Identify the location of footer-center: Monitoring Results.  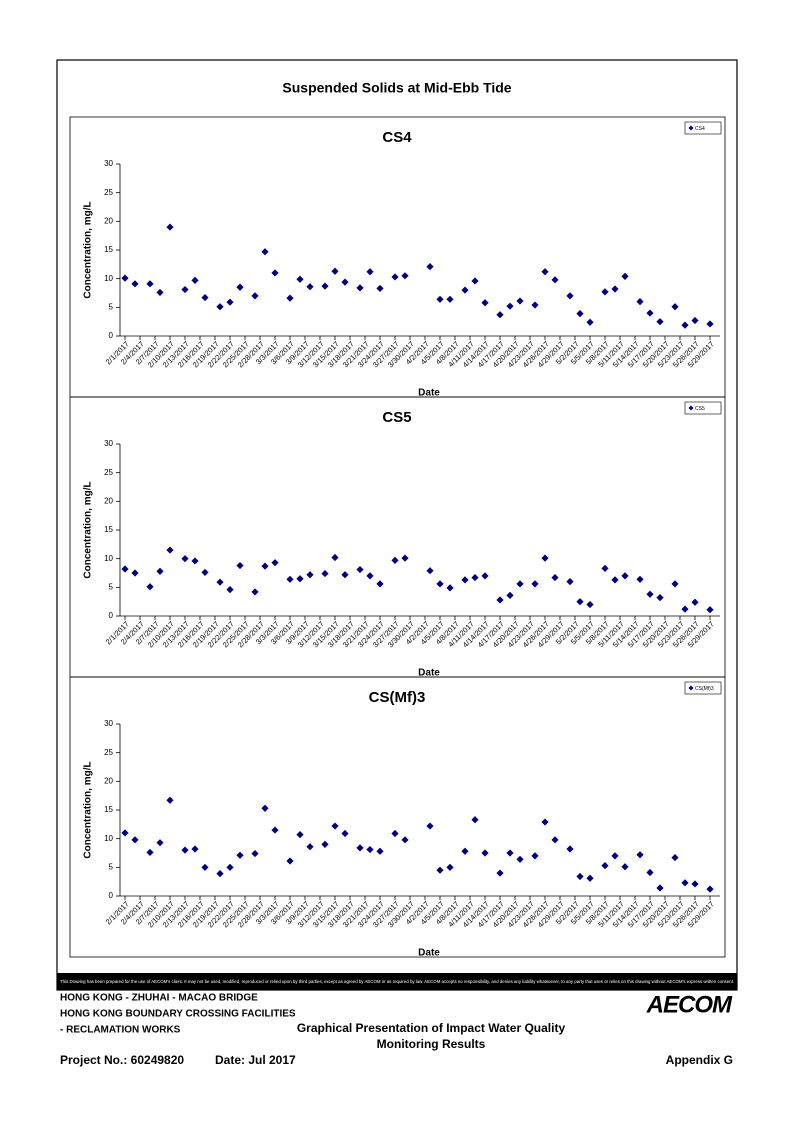
(431, 1044).